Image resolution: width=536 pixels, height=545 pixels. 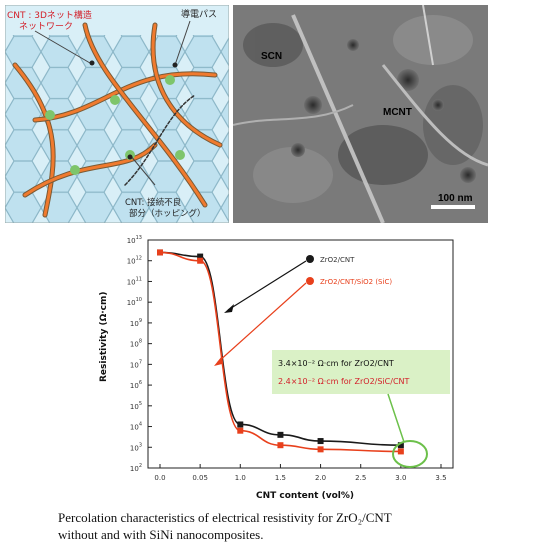 What do you see at coordinates (320, 478) in the screenshot?
I see `x-tick-label: 2.0` at bounding box center [320, 478].